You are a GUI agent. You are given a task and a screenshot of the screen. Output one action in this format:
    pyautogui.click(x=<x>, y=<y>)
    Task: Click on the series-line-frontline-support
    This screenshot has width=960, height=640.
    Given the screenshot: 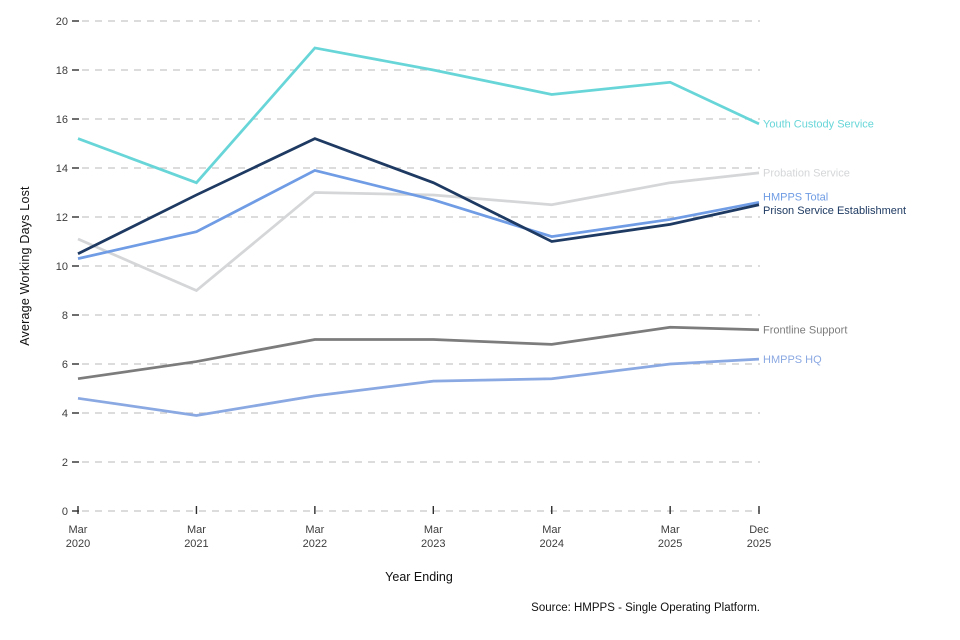 What is the action you would take?
    pyautogui.click(x=418, y=353)
    